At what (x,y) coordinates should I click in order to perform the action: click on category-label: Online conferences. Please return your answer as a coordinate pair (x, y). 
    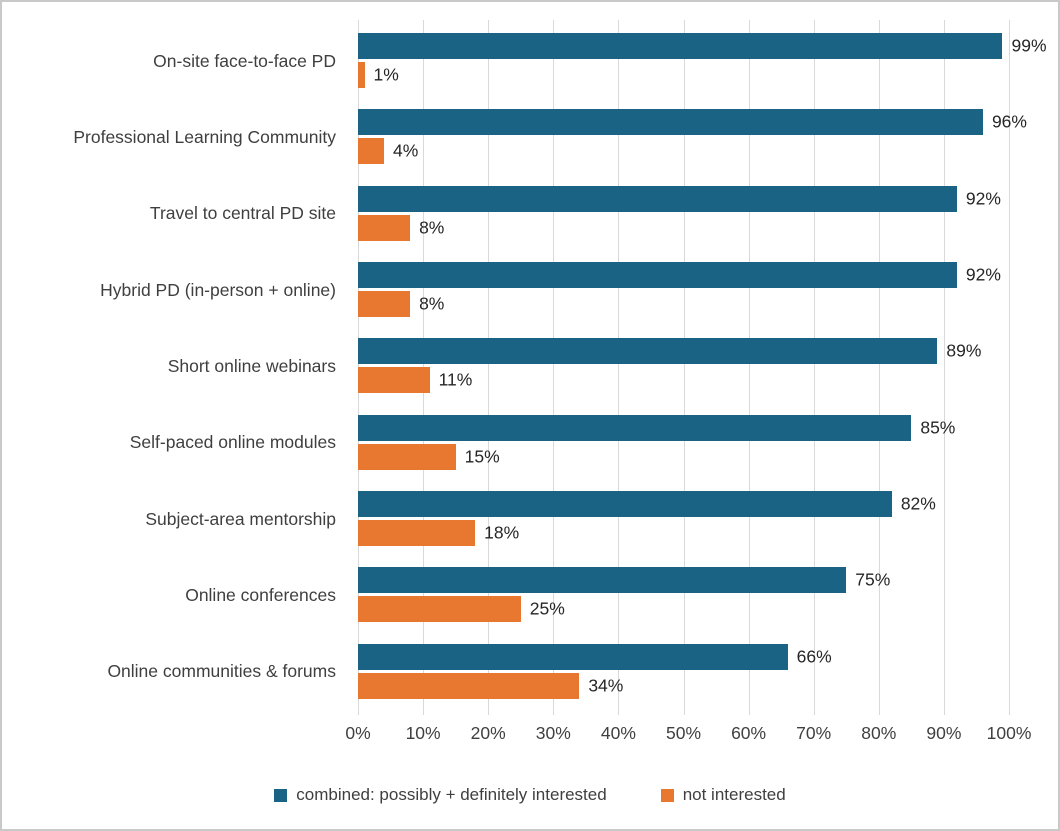
    Looking at the image, I should click on (260, 594).